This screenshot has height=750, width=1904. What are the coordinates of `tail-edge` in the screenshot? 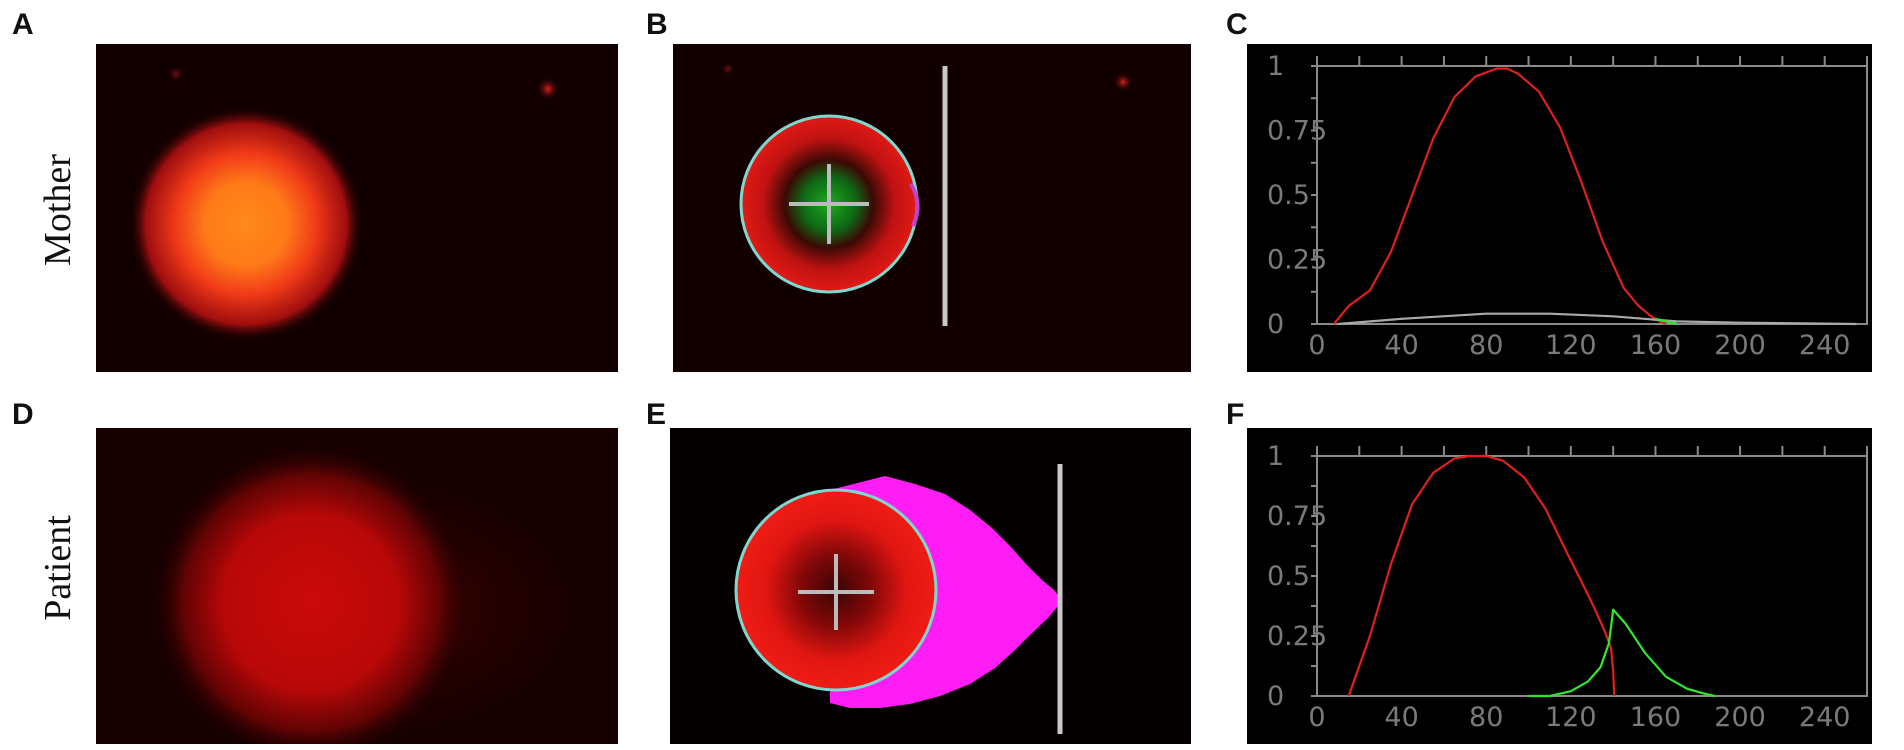 It's located at (914, 204).